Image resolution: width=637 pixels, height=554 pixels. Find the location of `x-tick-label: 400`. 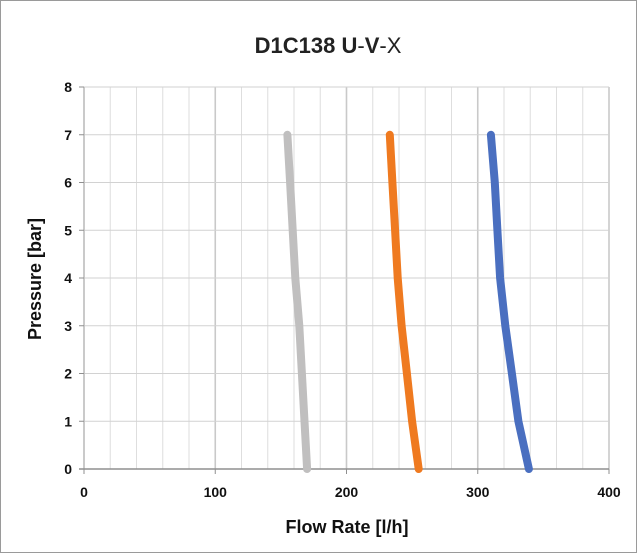

x-tick-label: 400 is located at coordinates (609, 492).